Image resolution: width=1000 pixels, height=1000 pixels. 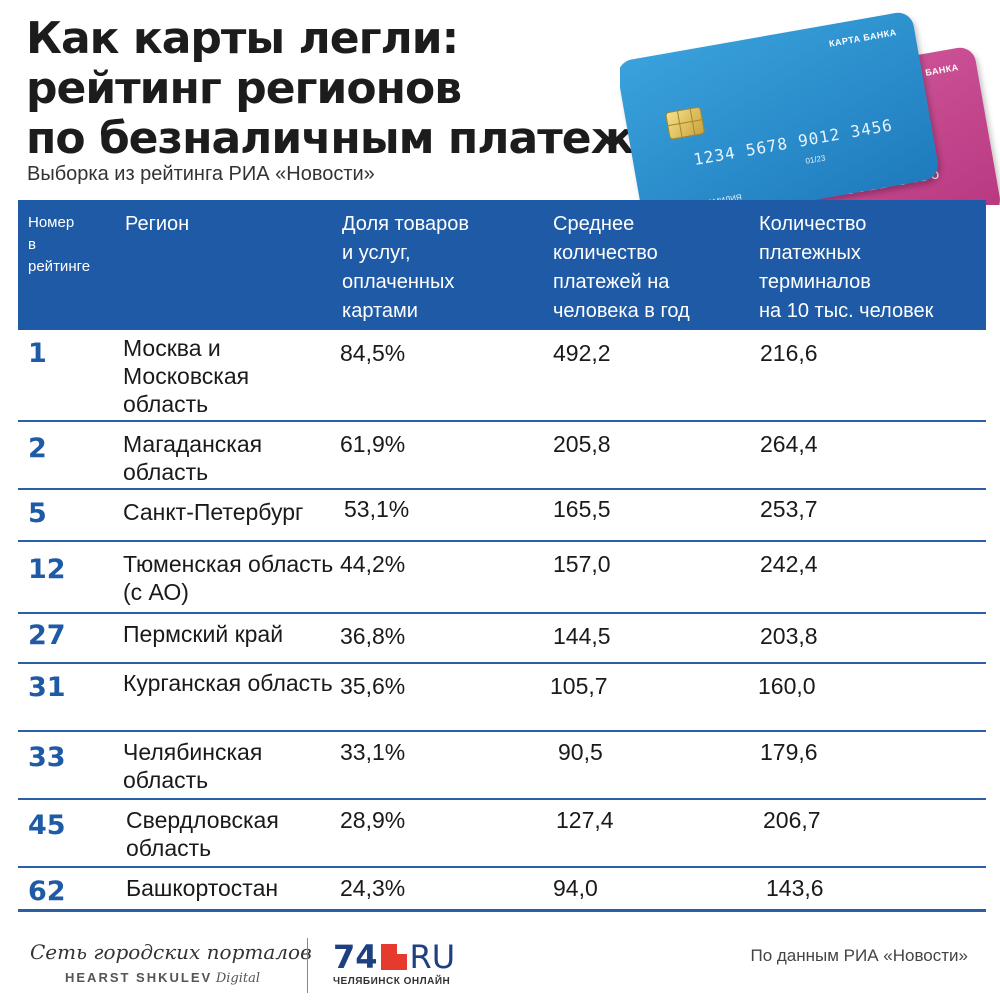 I want to click on region-cell: Курганская область, so click(x=228, y=683).